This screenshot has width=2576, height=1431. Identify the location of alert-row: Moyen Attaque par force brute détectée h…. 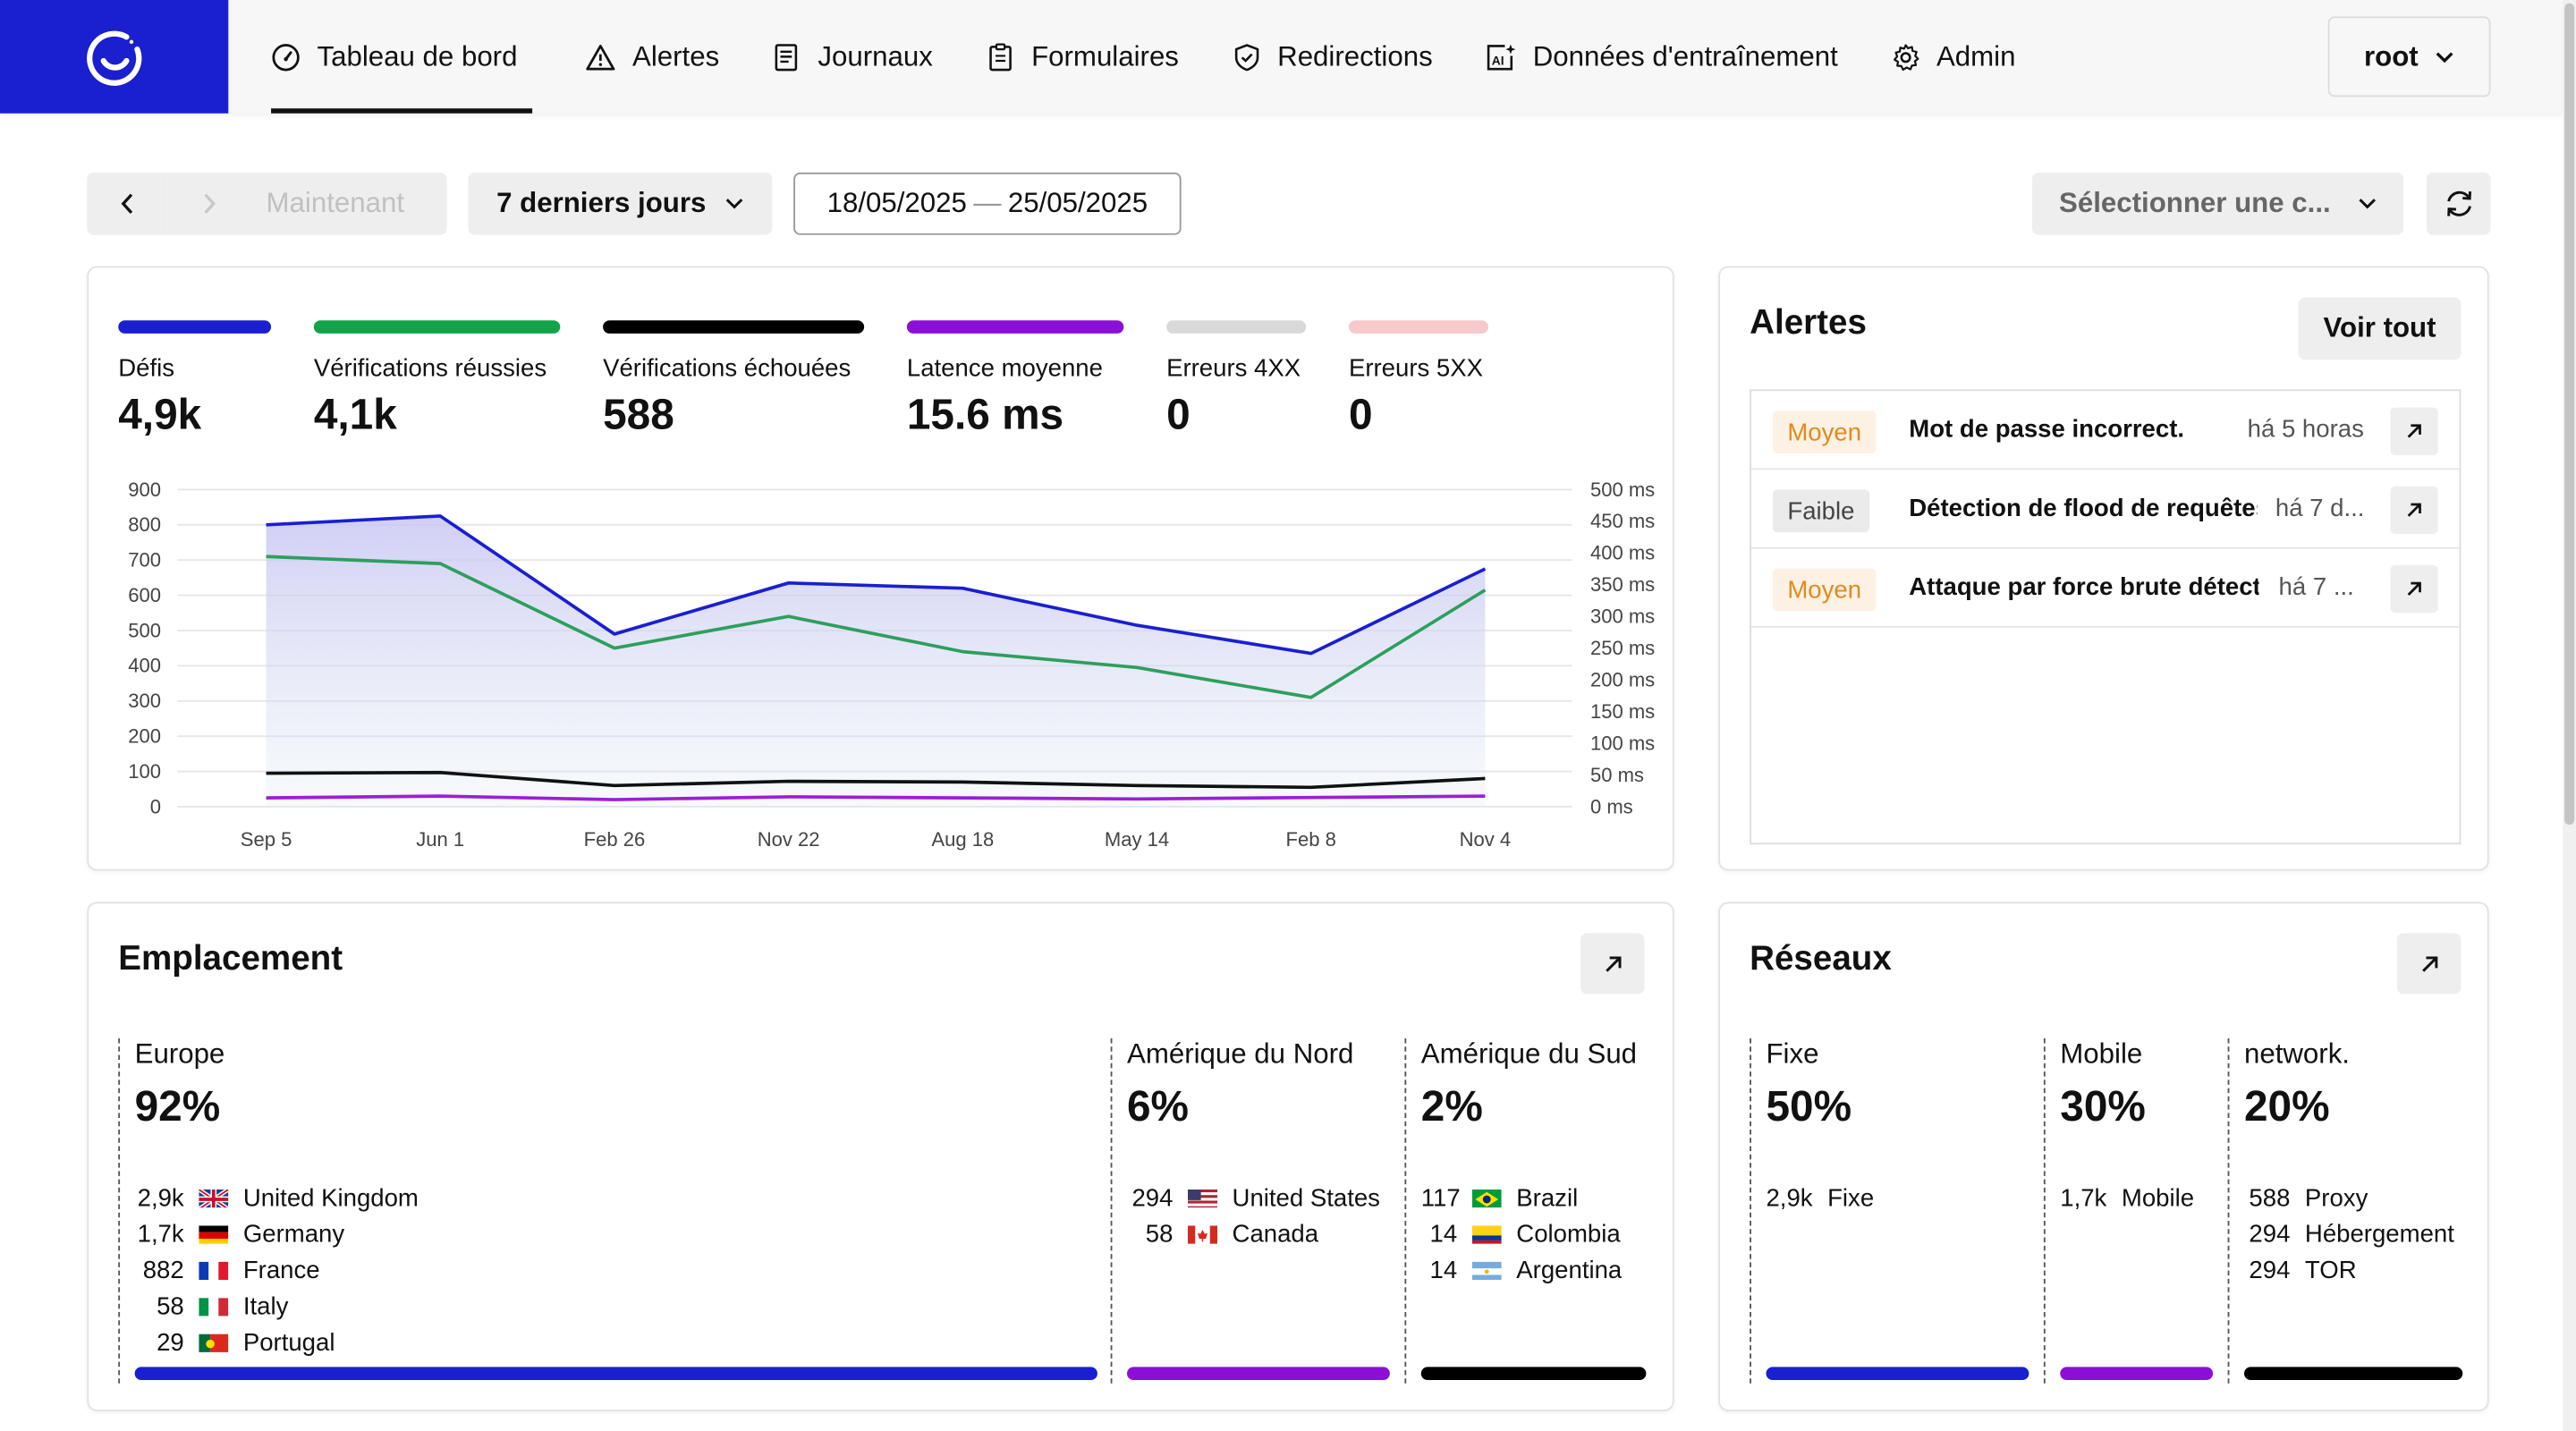
(2105, 589).